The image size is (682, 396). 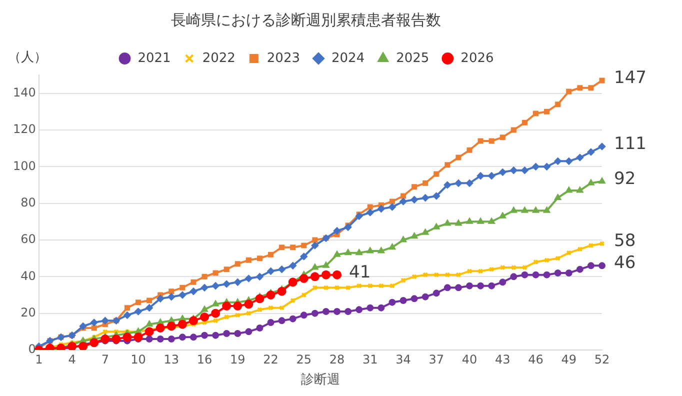 What do you see at coordinates (625, 263) in the screenshot?
I see `data-label: 46` at bounding box center [625, 263].